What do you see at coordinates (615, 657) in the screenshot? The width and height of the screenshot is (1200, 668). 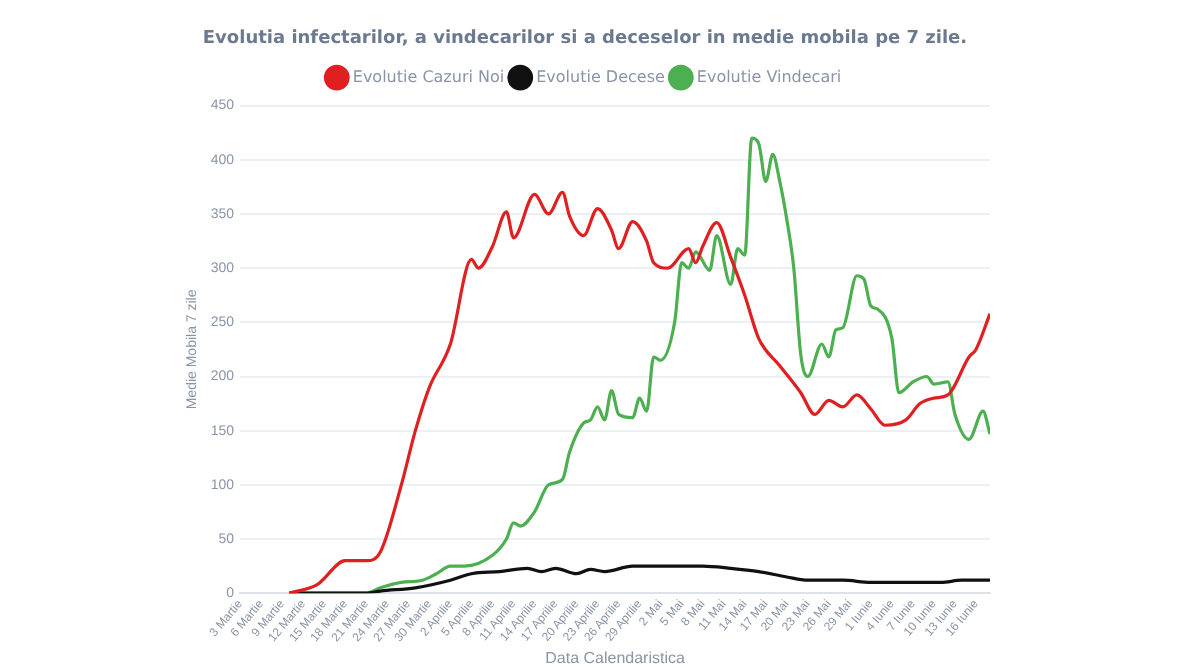 I see `x-axis-title: Data Calendaristica` at bounding box center [615, 657].